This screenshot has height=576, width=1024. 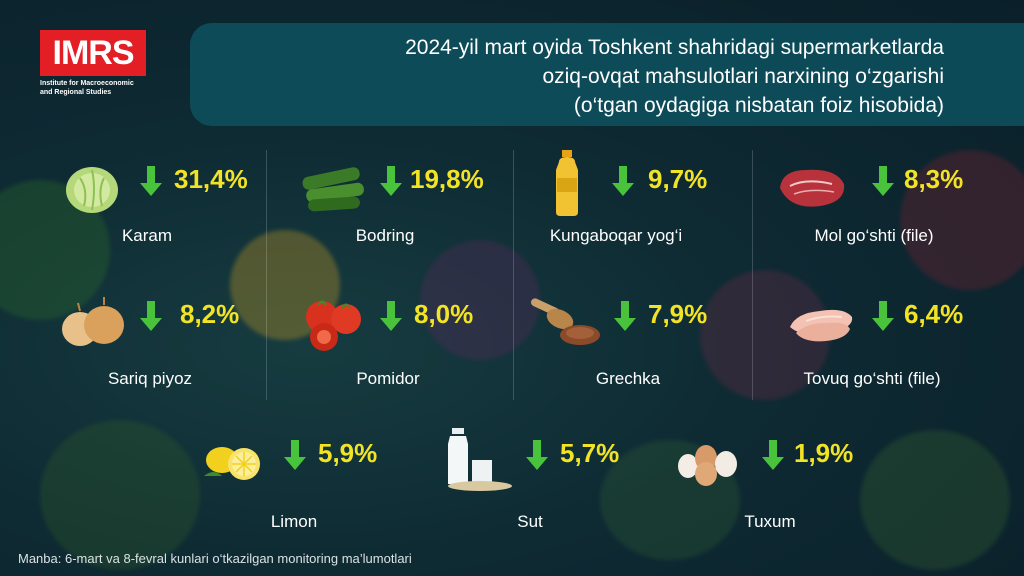 What do you see at coordinates (616, 235) in the screenshot?
I see `product-name: Kungaboqar yog‘i` at bounding box center [616, 235].